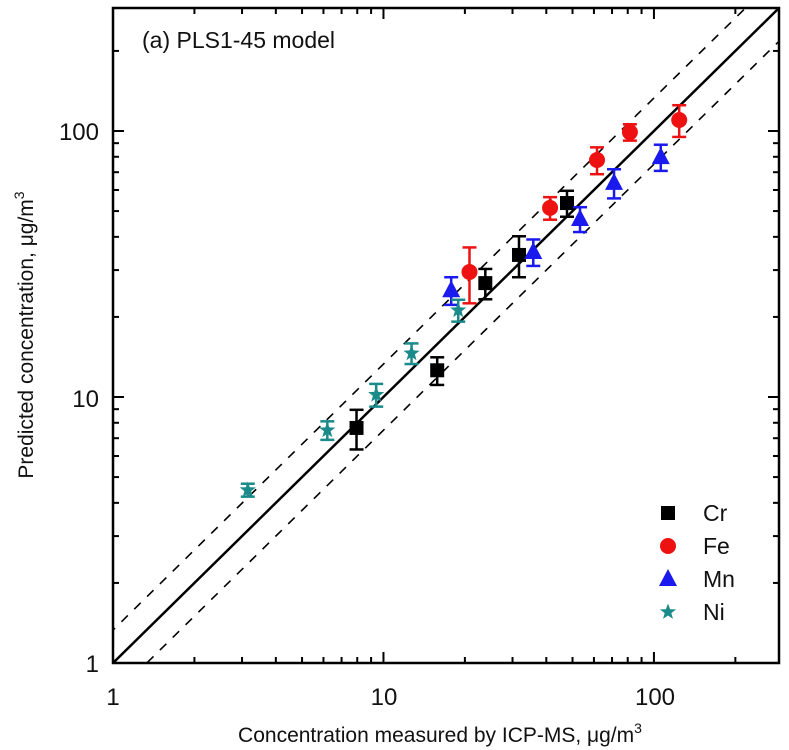 This screenshot has height=750, width=789. I want to click on y-axis-title-sup: 3, so click(19, 195).